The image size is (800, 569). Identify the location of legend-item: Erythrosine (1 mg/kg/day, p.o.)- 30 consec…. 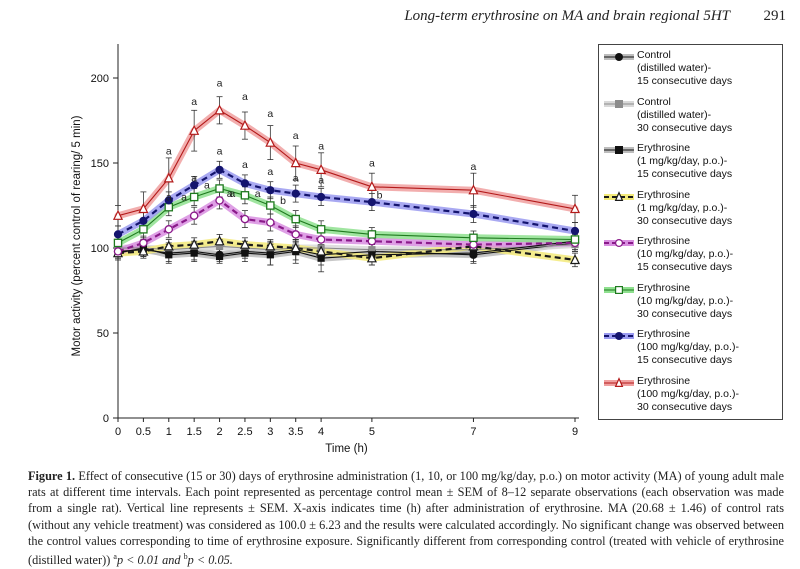
(691, 211).